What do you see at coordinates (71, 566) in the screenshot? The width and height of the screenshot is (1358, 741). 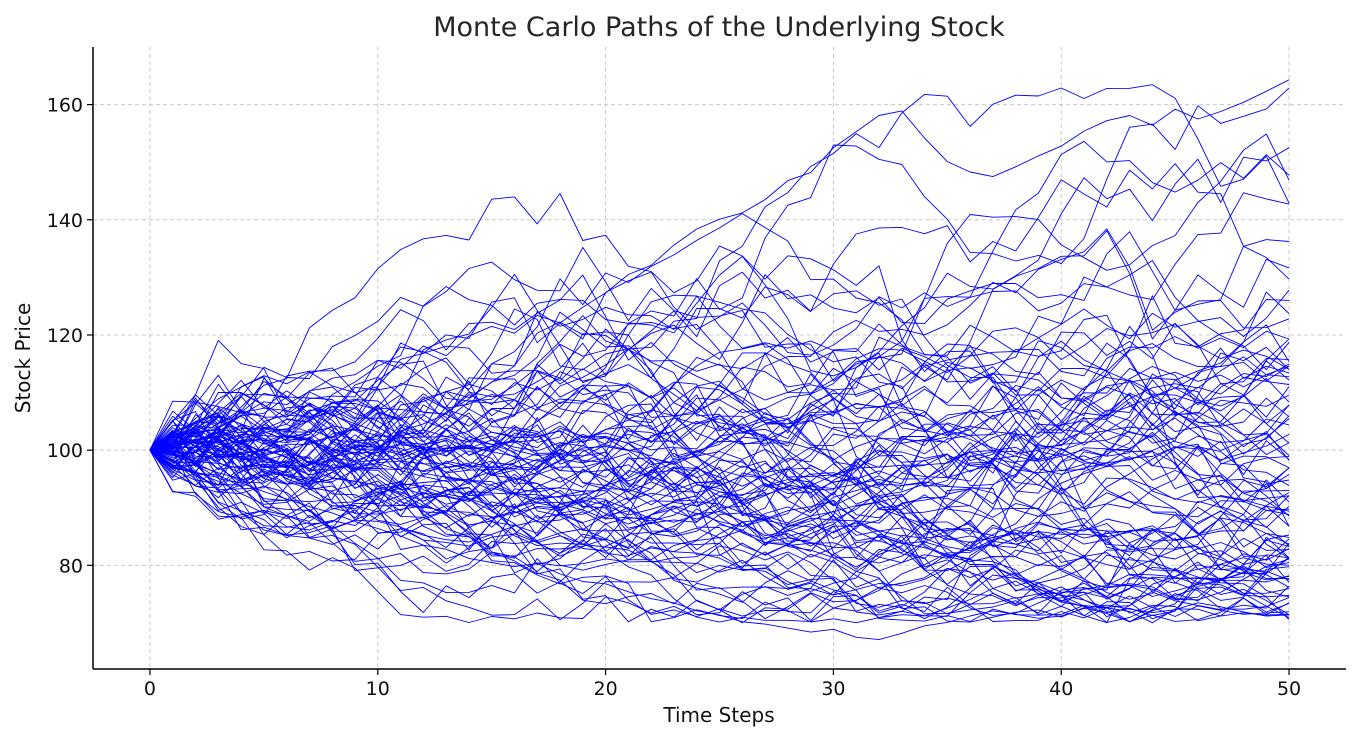 I see `y-tick-label: 80` at bounding box center [71, 566].